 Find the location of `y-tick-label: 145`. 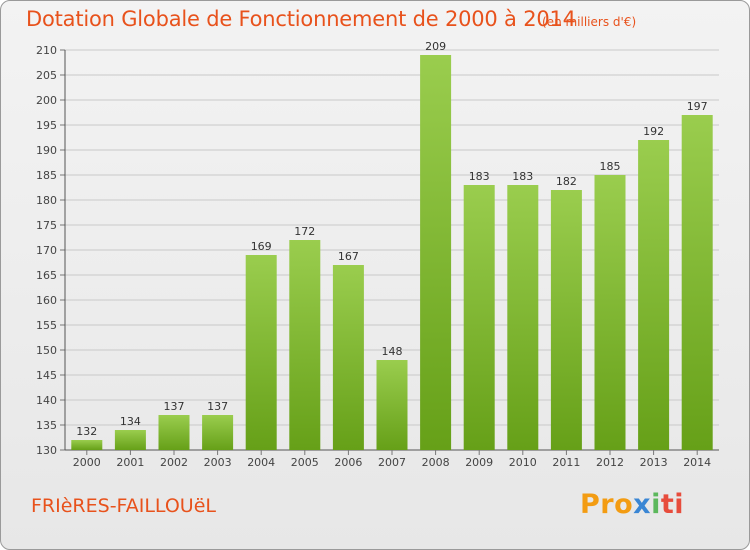

y-tick-label: 145 is located at coordinates (46, 375).